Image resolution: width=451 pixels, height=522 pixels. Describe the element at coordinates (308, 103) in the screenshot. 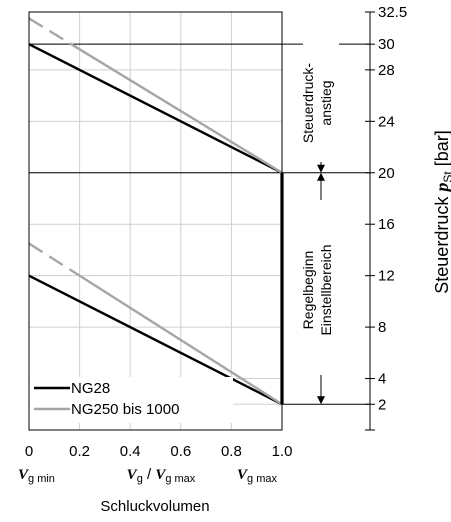

I see `upper-band-text-line-0: Steuerdruck-` at that location.